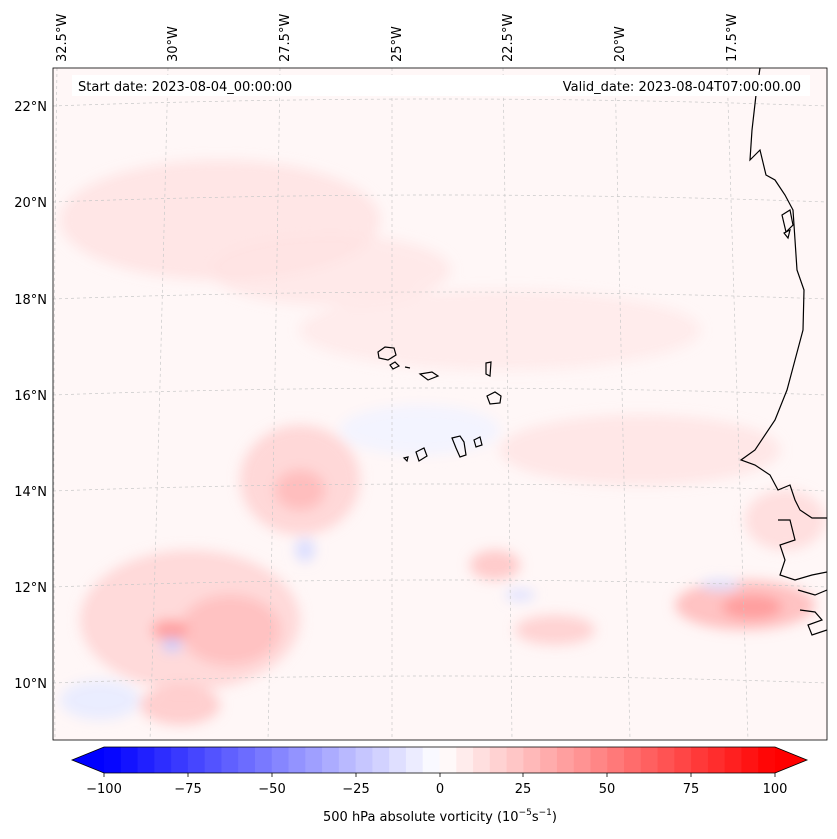 Image resolution: width=837 pixels, height=839 pixels. I want to click on lon-label: 27.5°W, so click(285, 38).